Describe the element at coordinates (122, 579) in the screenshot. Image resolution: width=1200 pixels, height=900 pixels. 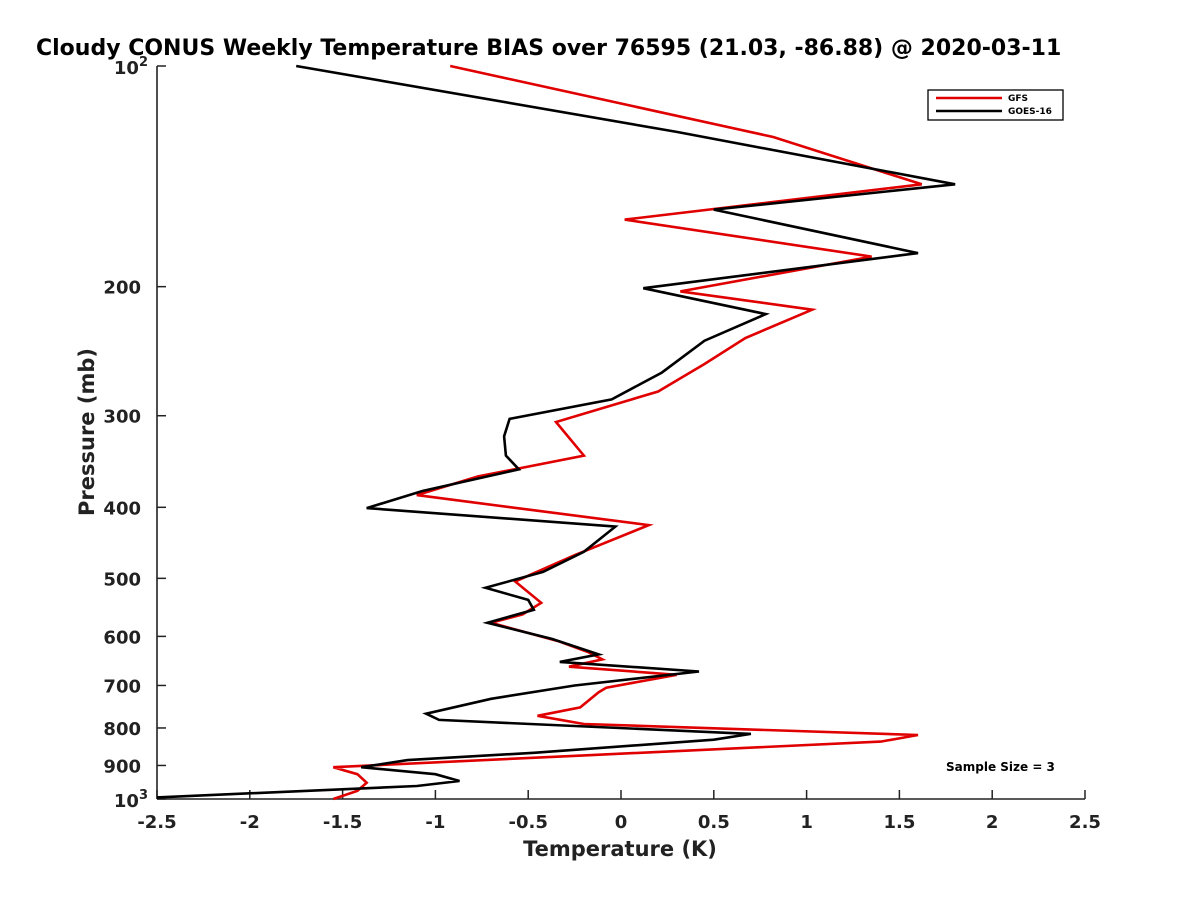
I see `y-tick-label: 500` at that location.